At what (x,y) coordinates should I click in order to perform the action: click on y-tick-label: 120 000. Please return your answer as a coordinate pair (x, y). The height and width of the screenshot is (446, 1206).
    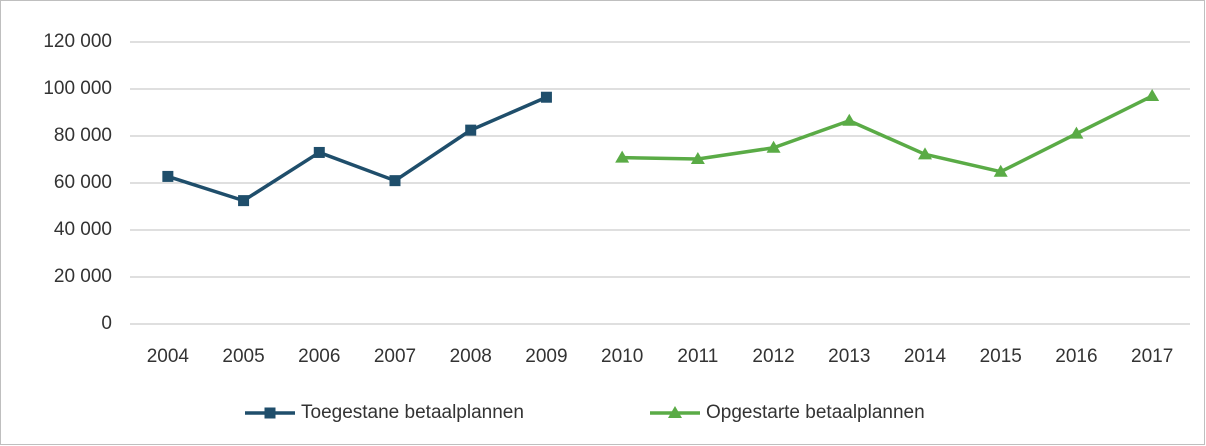
    Looking at the image, I should click on (77, 41).